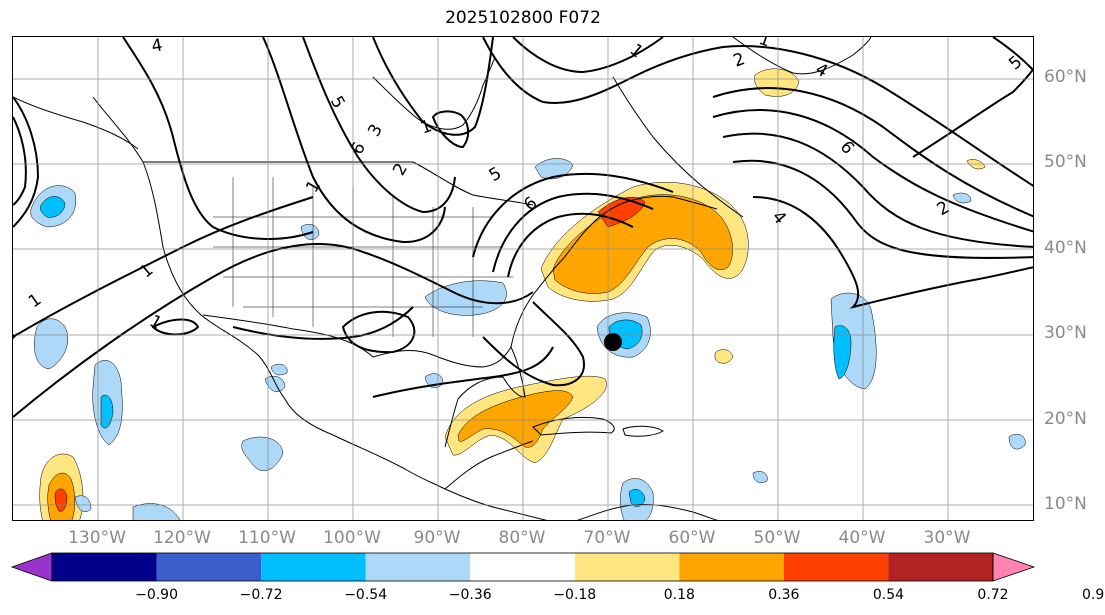 This screenshot has height=615, width=1105. What do you see at coordinates (1065, 162) in the screenshot?
I see `lat-label-50n: 50°N` at bounding box center [1065, 162].